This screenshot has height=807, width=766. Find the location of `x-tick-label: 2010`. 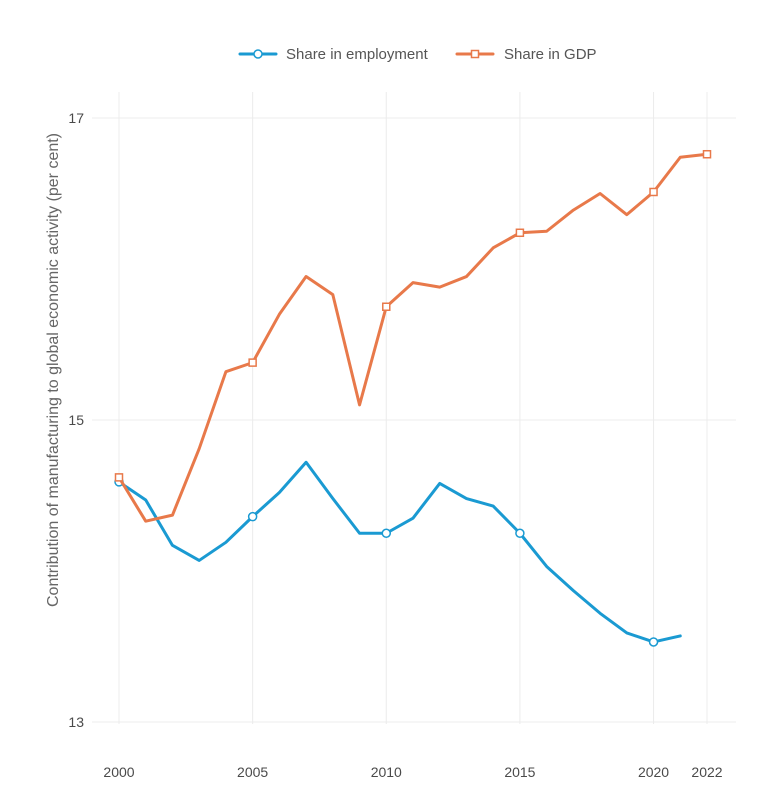

x-tick-label: 2010 is located at coordinates (386, 772).